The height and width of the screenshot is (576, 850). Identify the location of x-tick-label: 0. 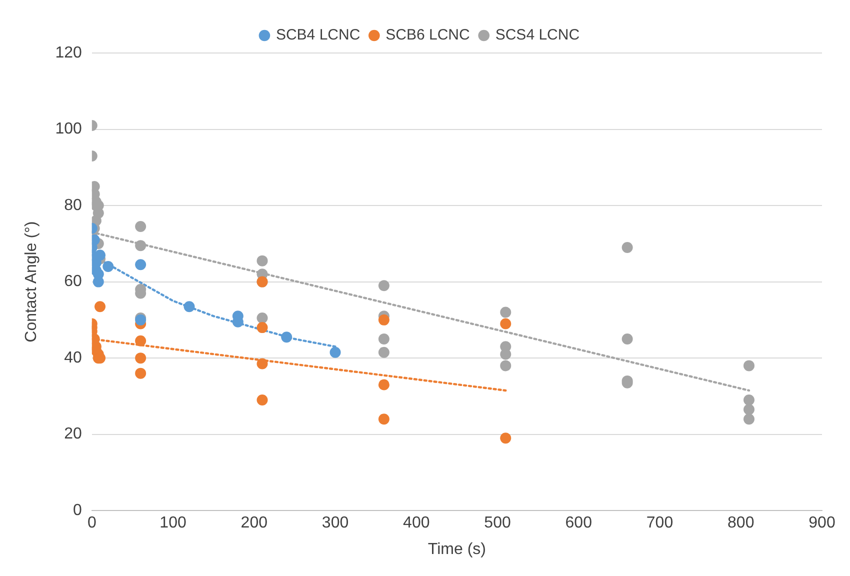
(91, 523).